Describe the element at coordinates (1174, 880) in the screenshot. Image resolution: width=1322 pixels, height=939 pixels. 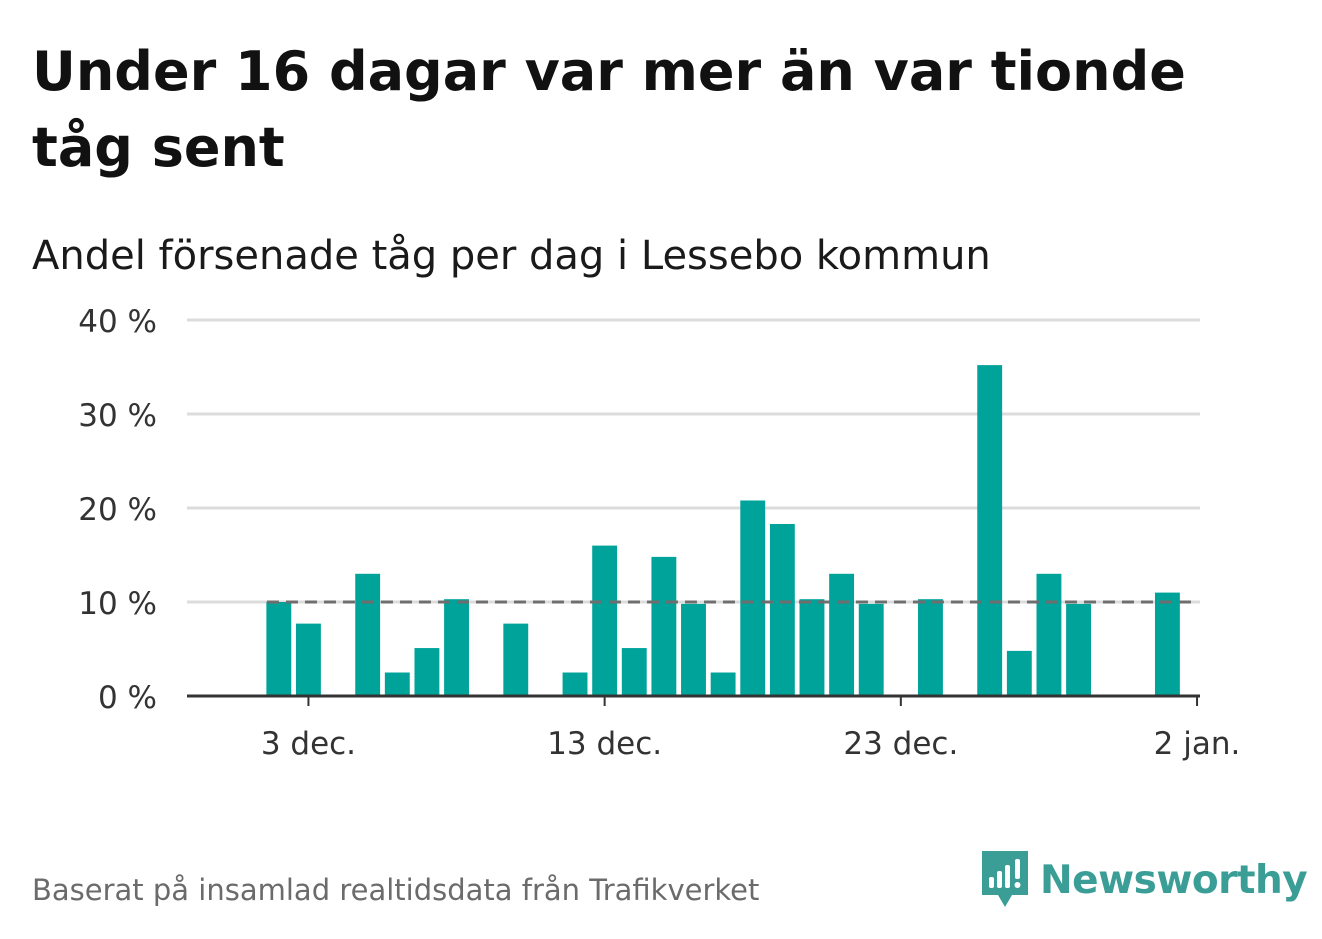
I see `brand-name: Newsworthy` at that location.